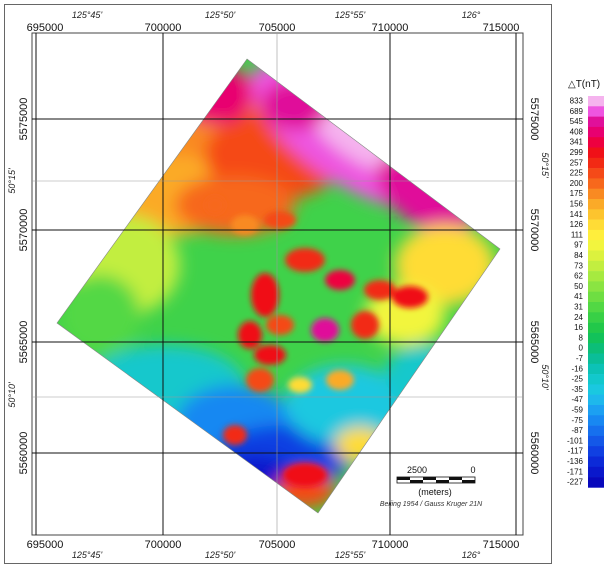 The height and width of the screenshot is (568, 608). What do you see at coordinates (577, 121) in the screenshot?
I see `legend-value-label: 545` at bounding box center [577, 121].